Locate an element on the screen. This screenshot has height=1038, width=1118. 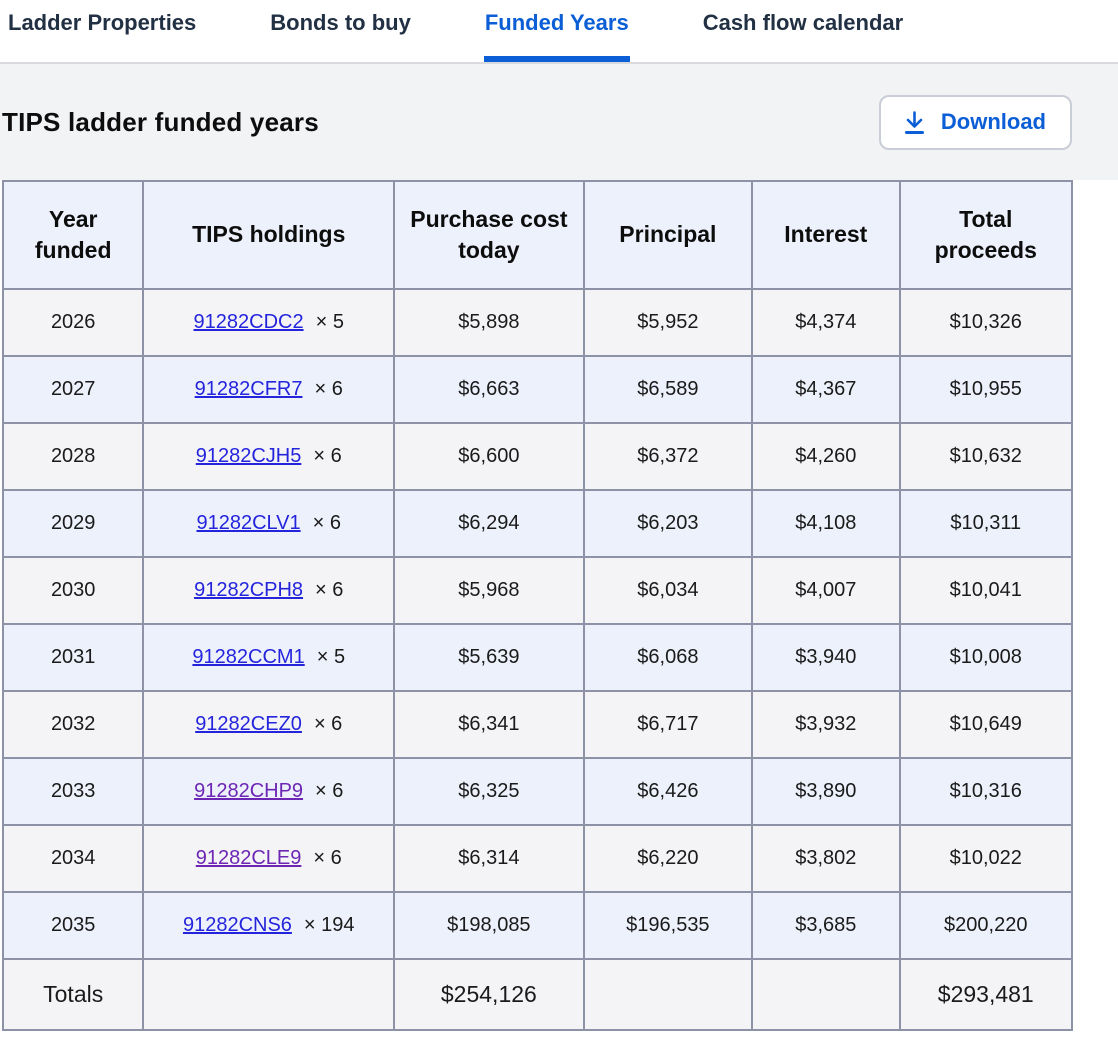
purchase-cost-cell: $6,294 is located at coordinates (489, 523).